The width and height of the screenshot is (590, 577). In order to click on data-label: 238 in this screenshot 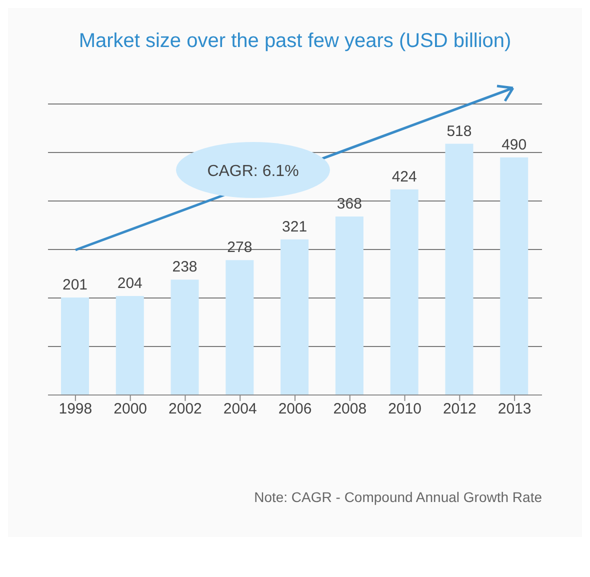, I will do `click(185, 267)`.